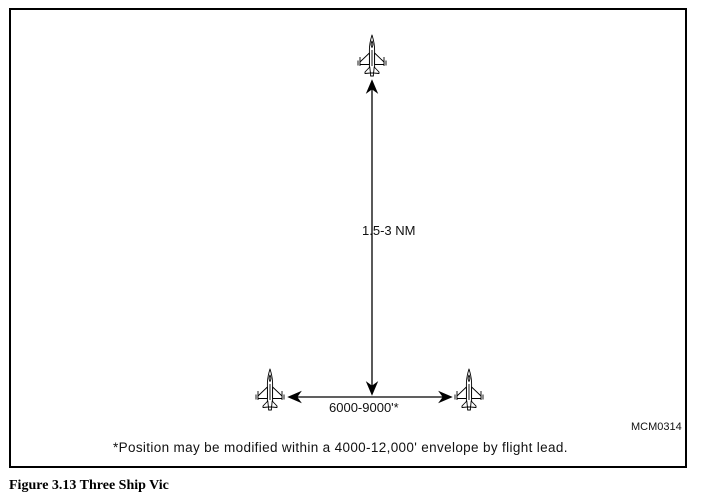 The image size is (702, 502). What do you see at coordinates (469, 389) in the screenshot?
I see `right-wingman-aircraft-icon` at bounding box center [469, 389].